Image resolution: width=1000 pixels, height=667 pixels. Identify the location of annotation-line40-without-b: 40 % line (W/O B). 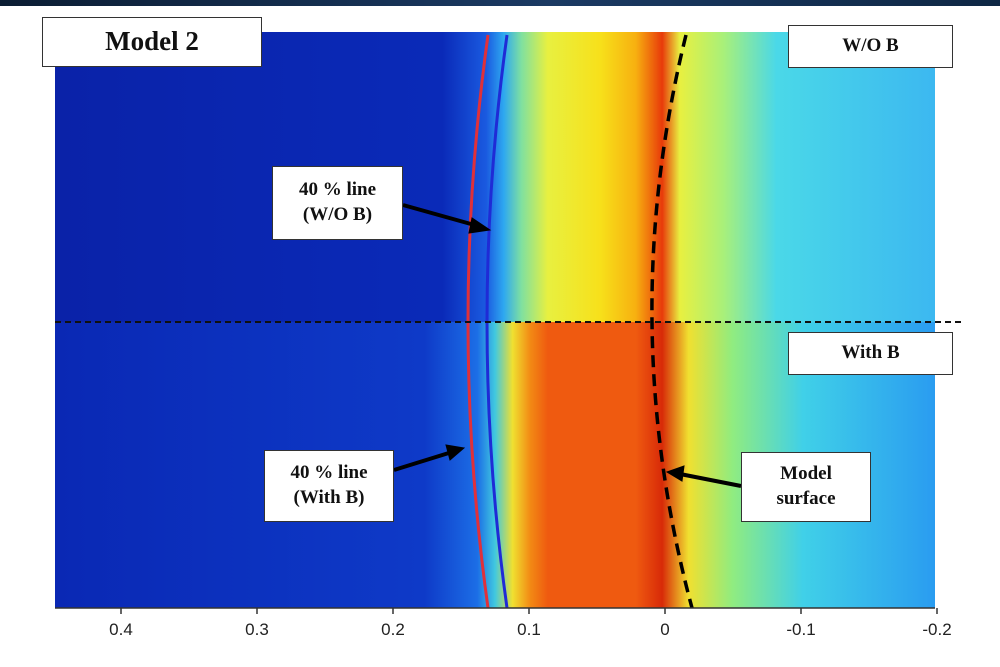
(337, 203).